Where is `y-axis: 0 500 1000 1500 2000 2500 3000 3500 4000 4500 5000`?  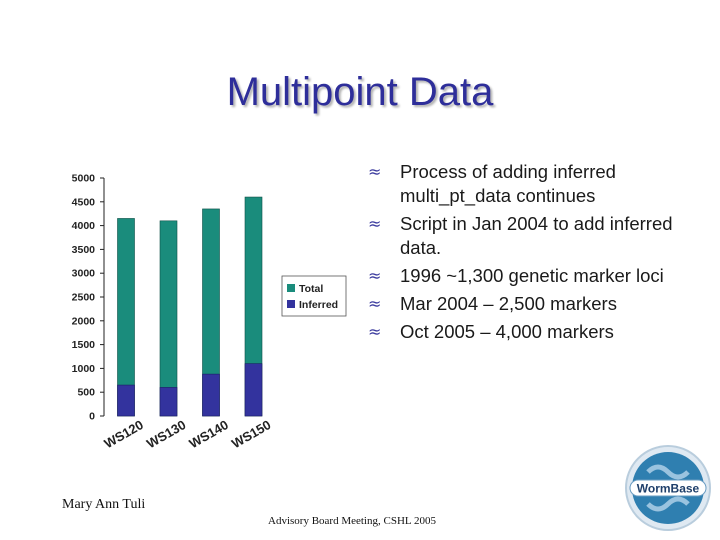
y-axis: 0 500 1000 1500 2000 2500 3000 3500 4000 4500 5000 is located at coordinates (88, 298).